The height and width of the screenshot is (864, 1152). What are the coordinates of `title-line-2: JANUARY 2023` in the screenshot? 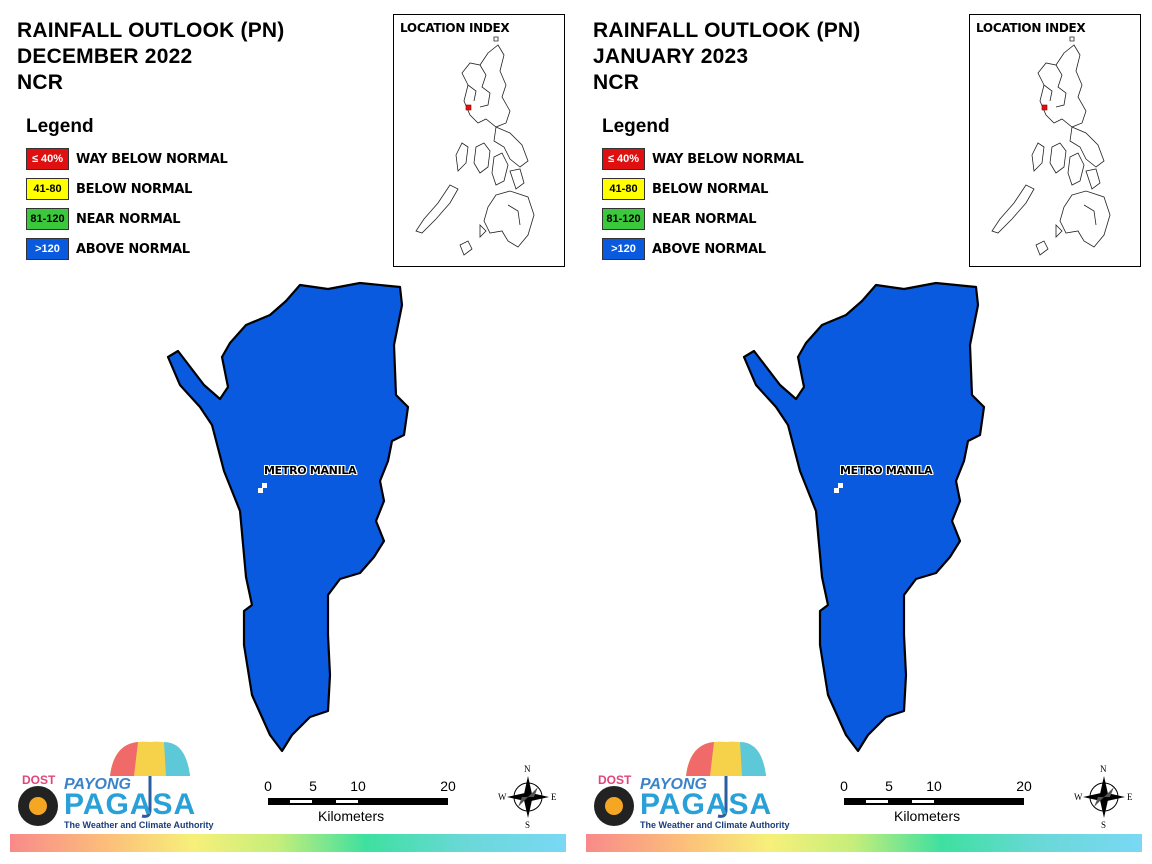 It's located at (671, 56).